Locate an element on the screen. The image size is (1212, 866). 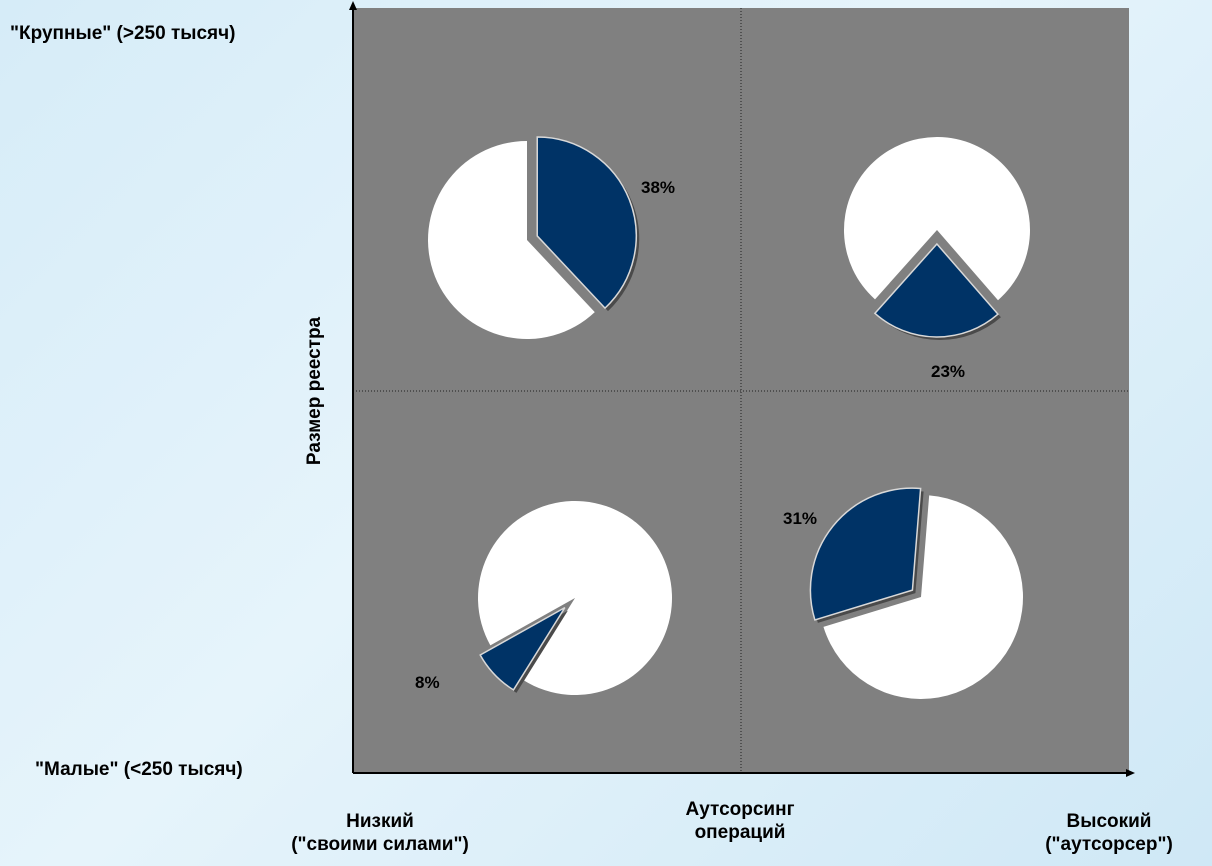
pie-top-left is located at coordinates (534, 237).